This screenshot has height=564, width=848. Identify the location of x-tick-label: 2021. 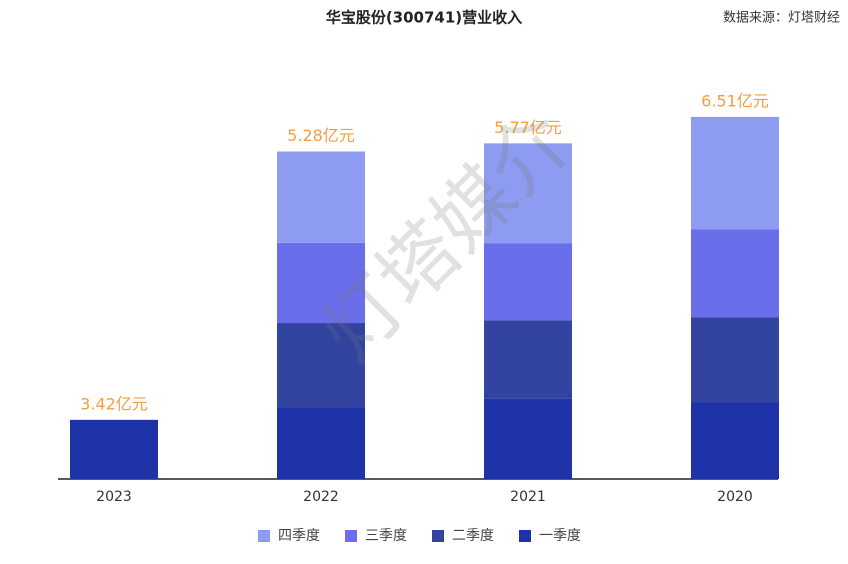
(528, 497).